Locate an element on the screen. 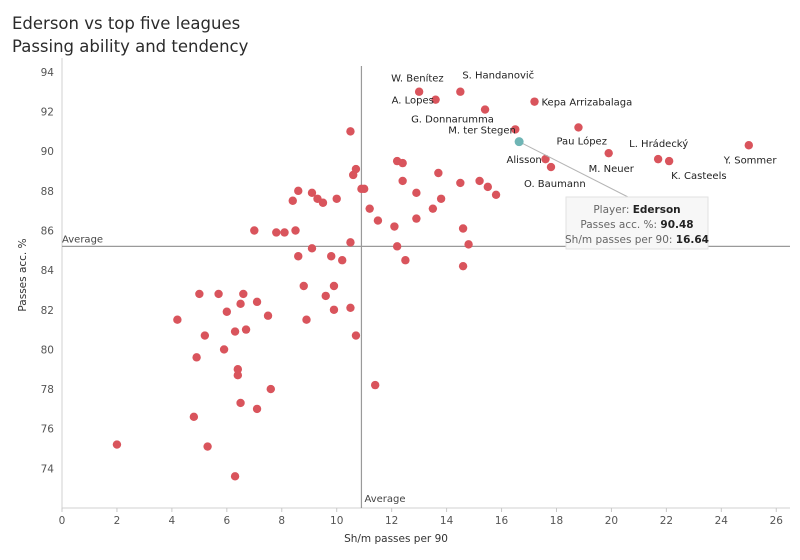 Image resolution: width=800 pixels, height=560 pixels. point-label: L. Hrádecký is located at coordinates (658, 144).